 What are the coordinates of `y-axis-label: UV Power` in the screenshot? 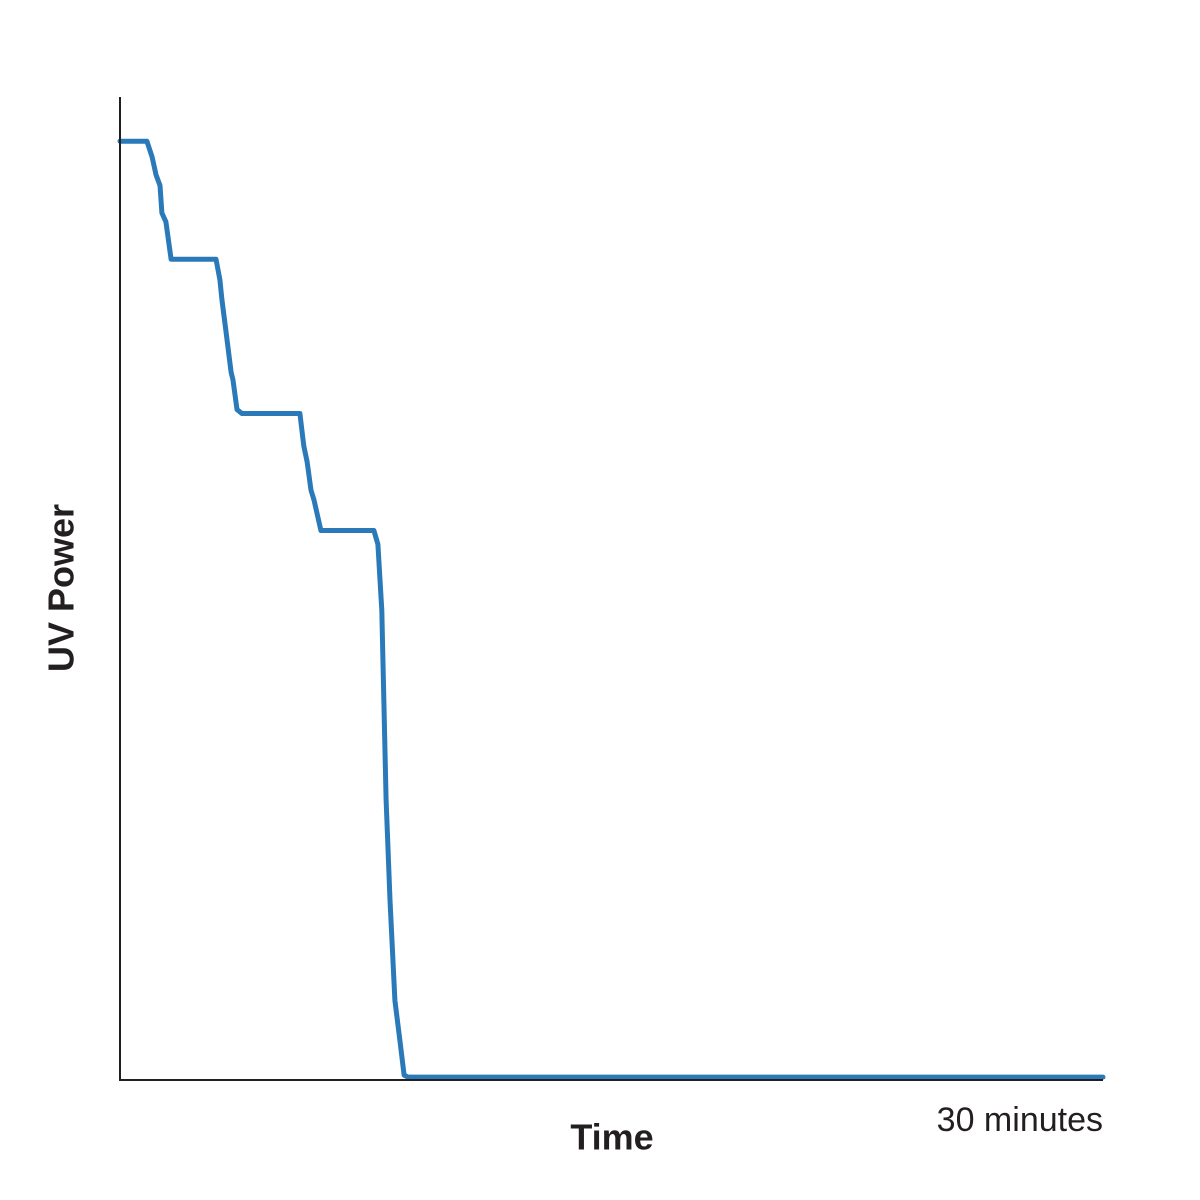 It's located at (61, 588).